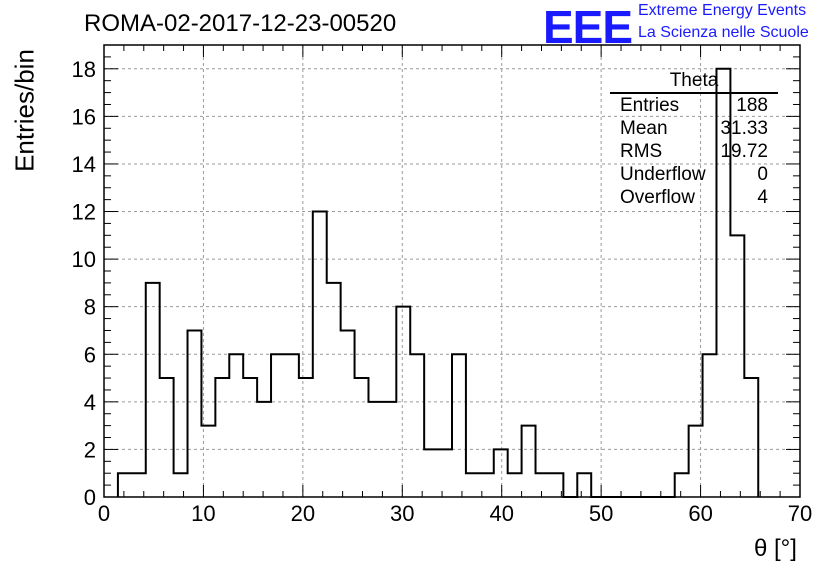 The width and height of the screenshot is (836, 572). What do you see at coordinates (644, 128) in the screenshot?
I see `stats-label: Mean` at bounding box center [644, 128].